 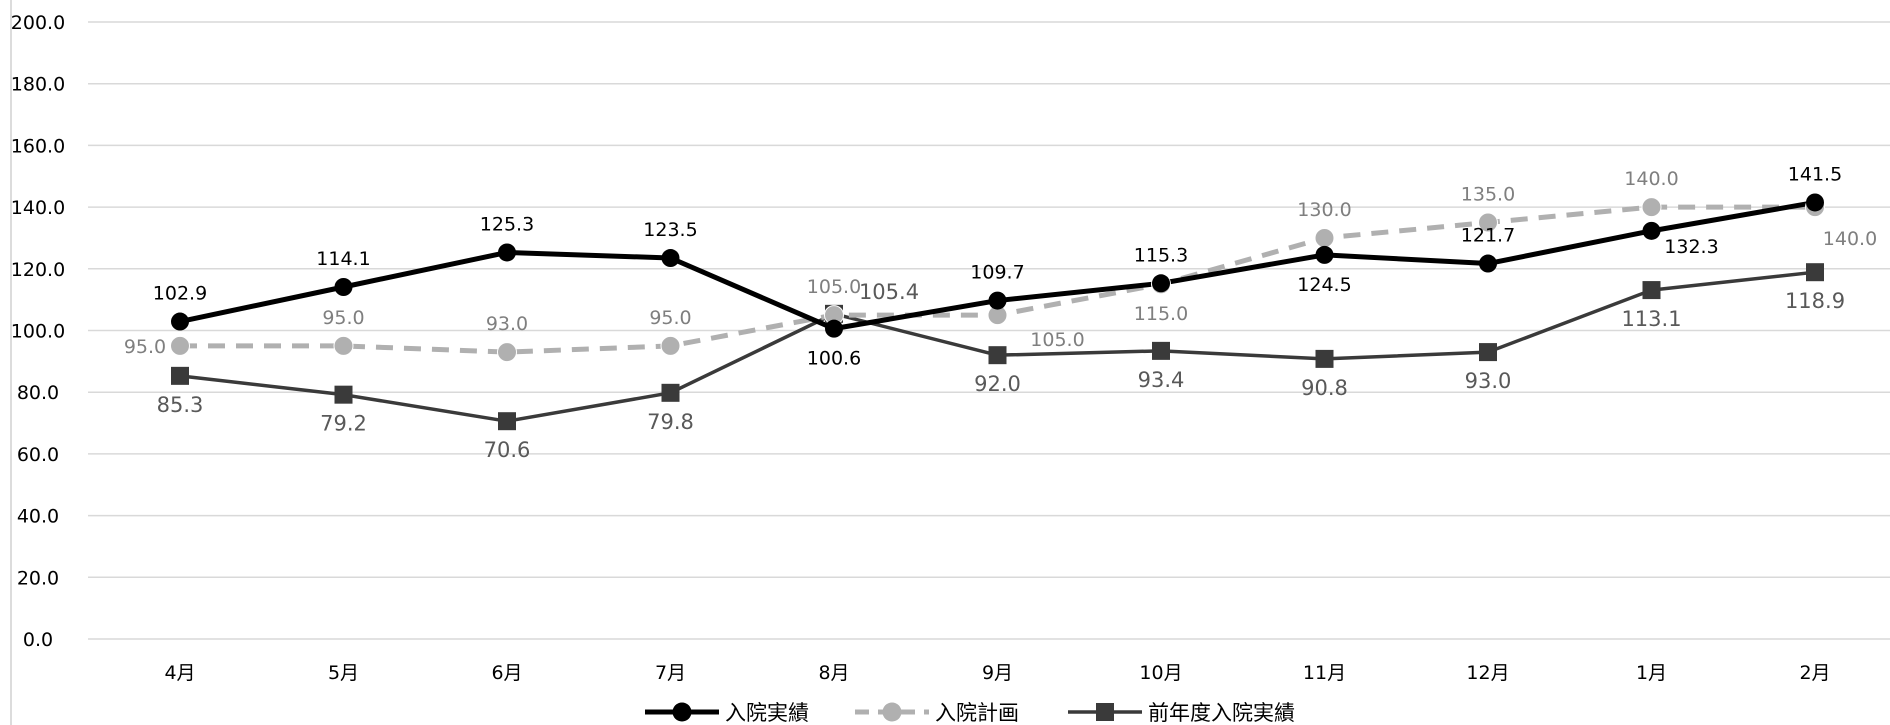 What do you see at coordinates (38, 85) in the screenshot?
I see `y-tick-label: 180.0` at bounding box center [38, 85].